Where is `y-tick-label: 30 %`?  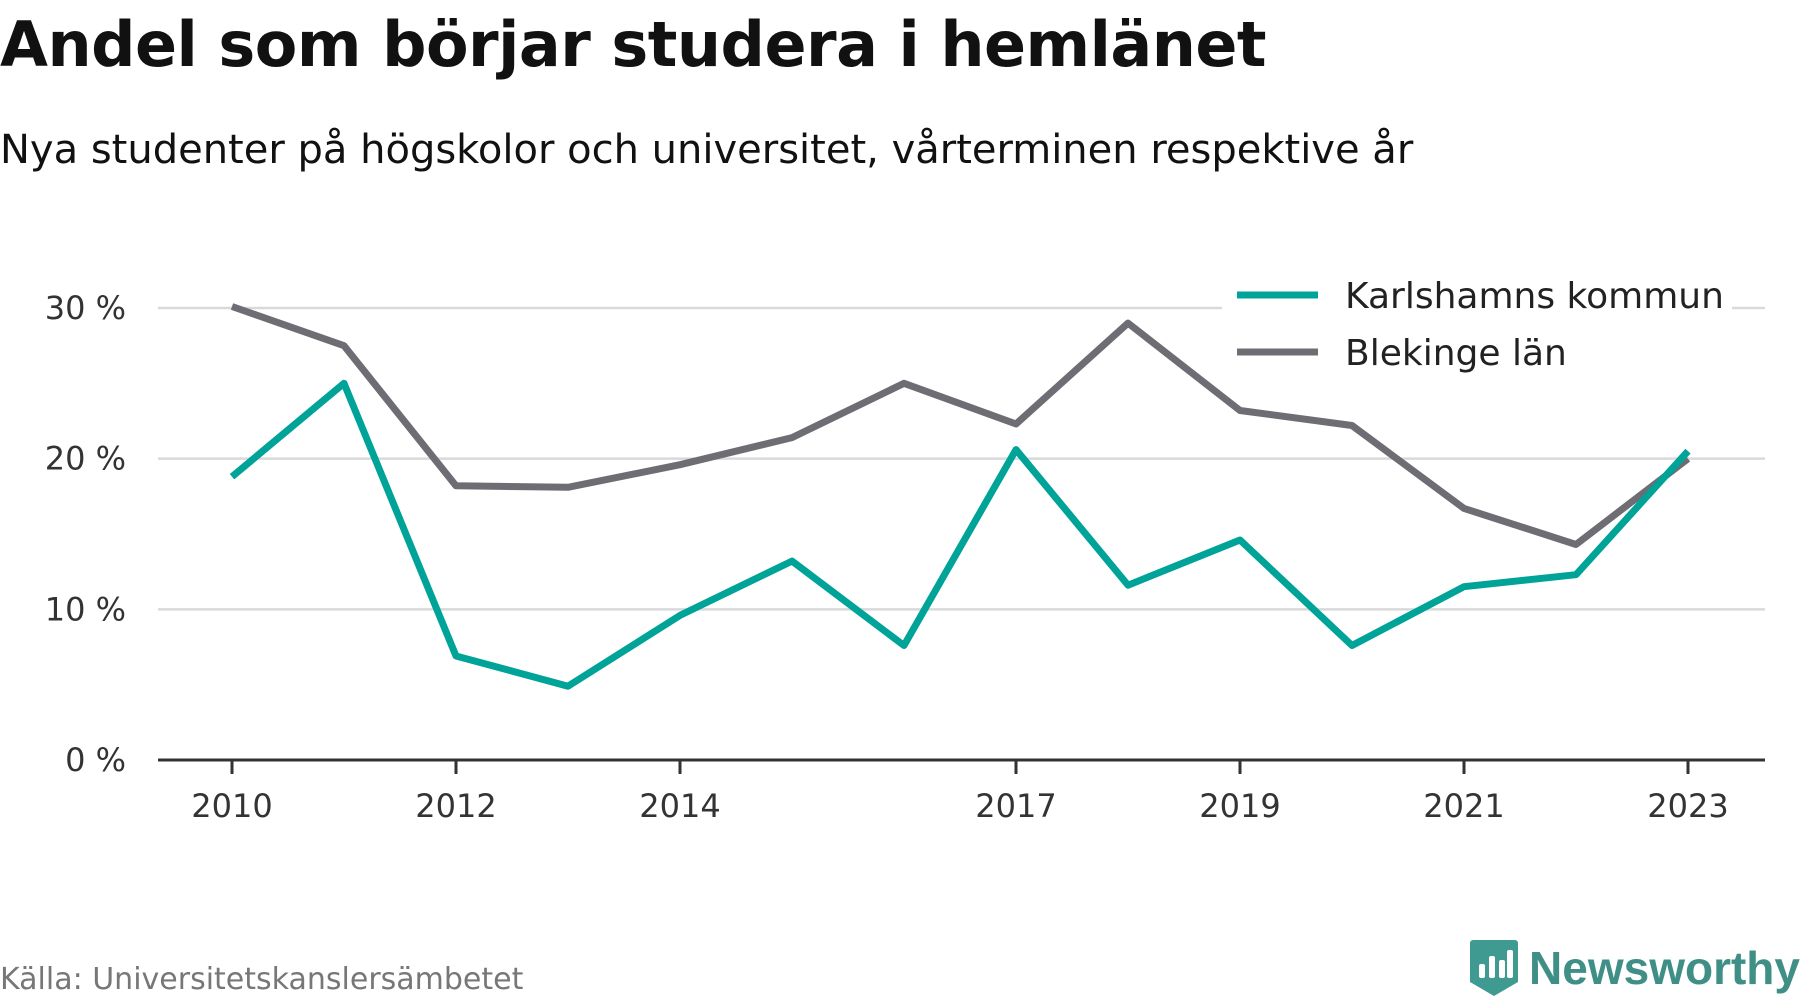
y-tick-label: 30 % is located at coordinates (85, 308).